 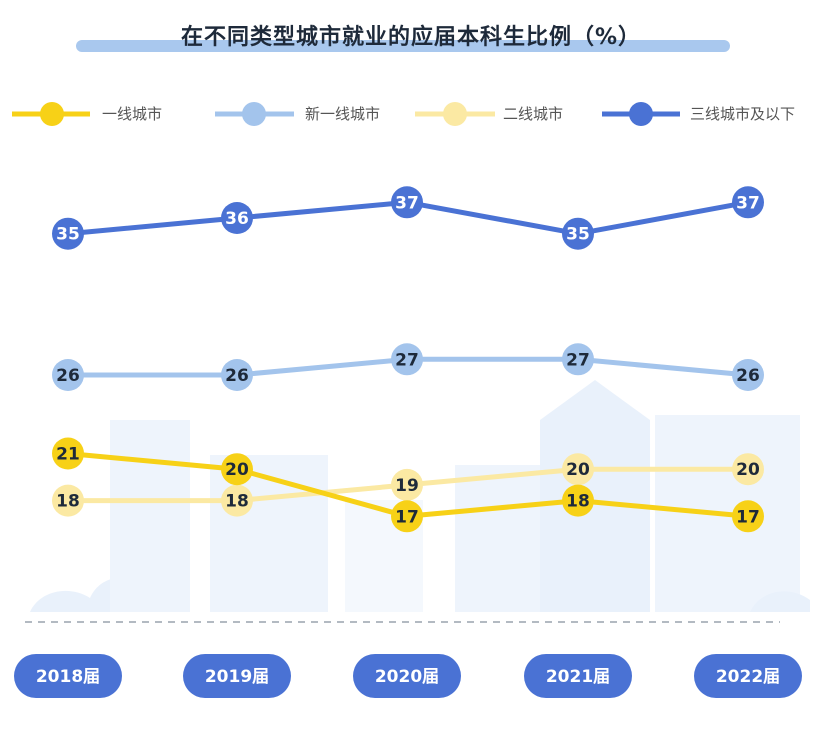 What do you see at coordinates (411, 37) in the screenshot?
I see `chart-title: 在不同类型城市就业的应届本科生比例（%）` at bounding box center [411, 37].